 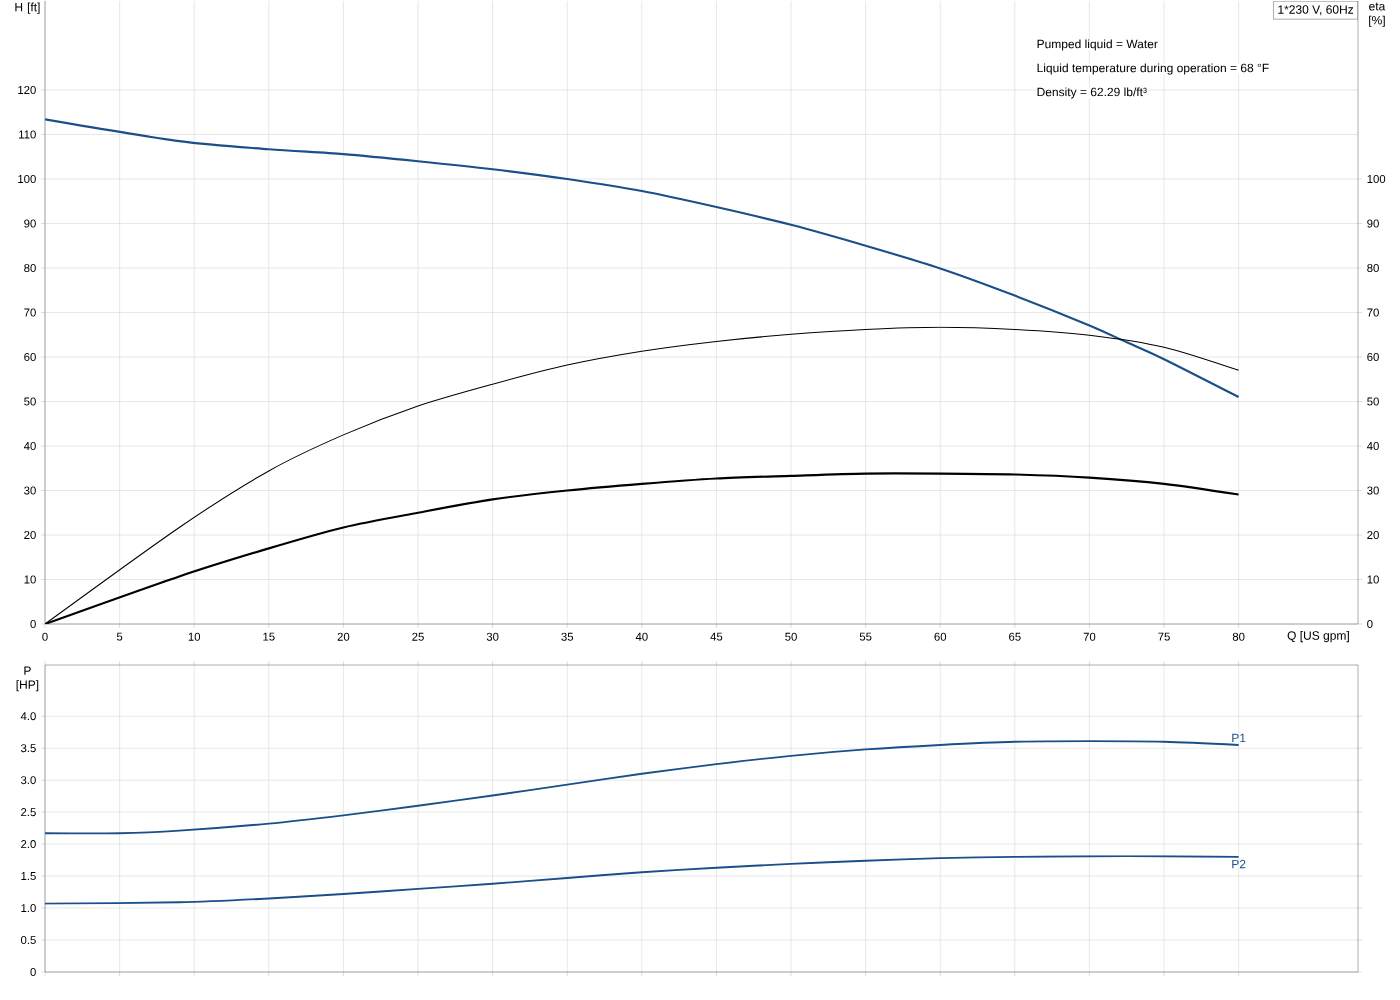 I want to click on series-label: P2, so click(x=1239, y=864).